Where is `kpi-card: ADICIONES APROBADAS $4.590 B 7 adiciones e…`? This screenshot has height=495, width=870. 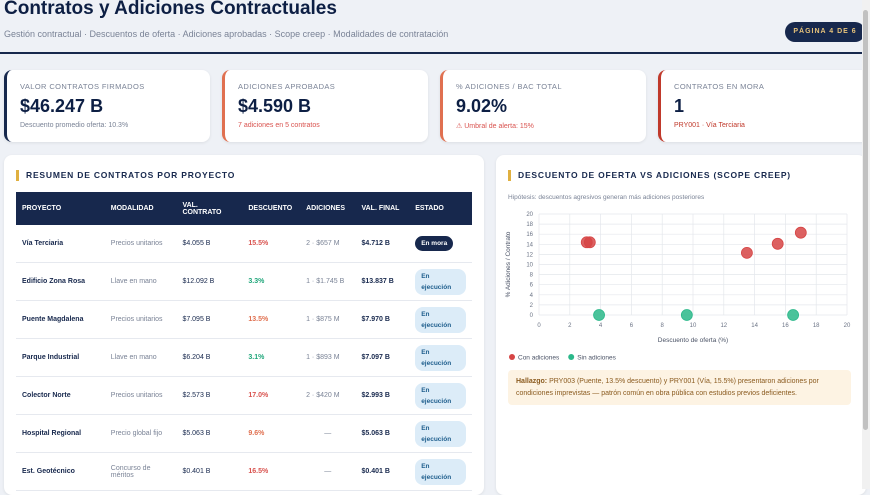 kpi-card: ADICIONES APROBADAS $4.590 B 7 adiciones e… is located at coordinates (325, 106).